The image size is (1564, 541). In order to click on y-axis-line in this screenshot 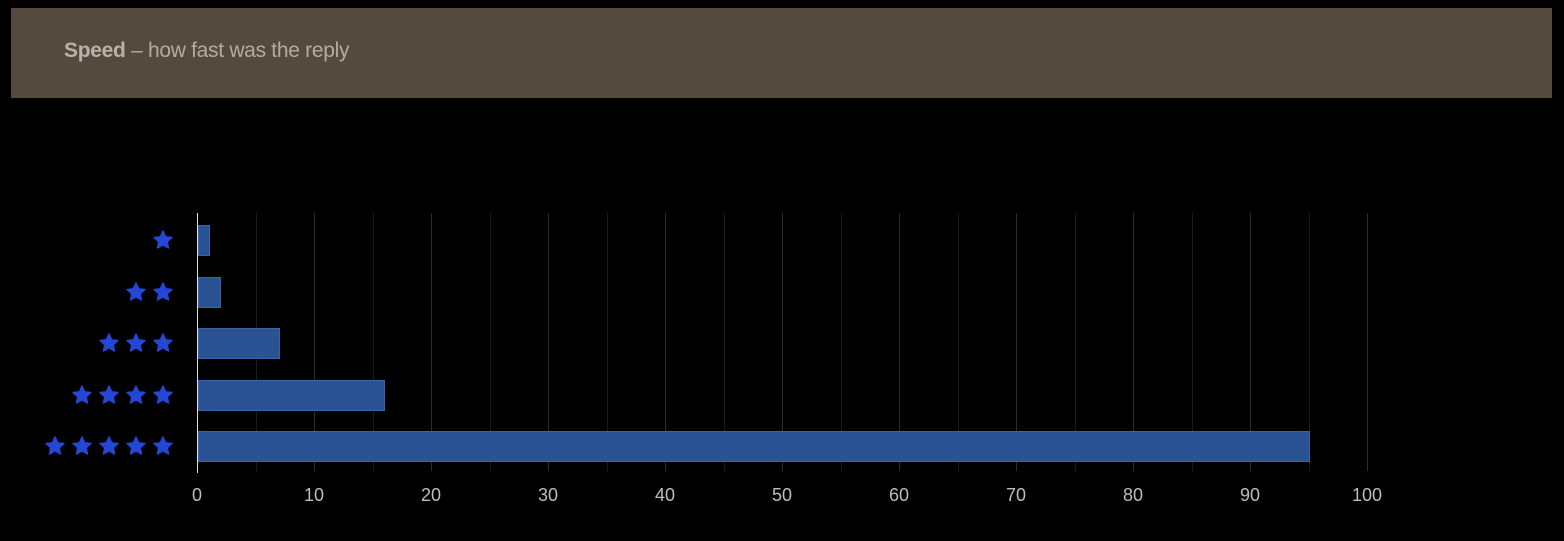, I will do `click(197, 343)`.